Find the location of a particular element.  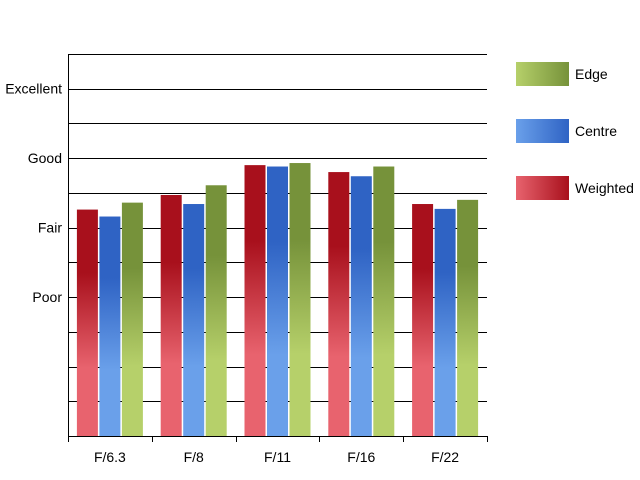

x-tick-labels: F/6.3 F/8 F/11 F/16 F/22 is located at coordinates (276, 457).